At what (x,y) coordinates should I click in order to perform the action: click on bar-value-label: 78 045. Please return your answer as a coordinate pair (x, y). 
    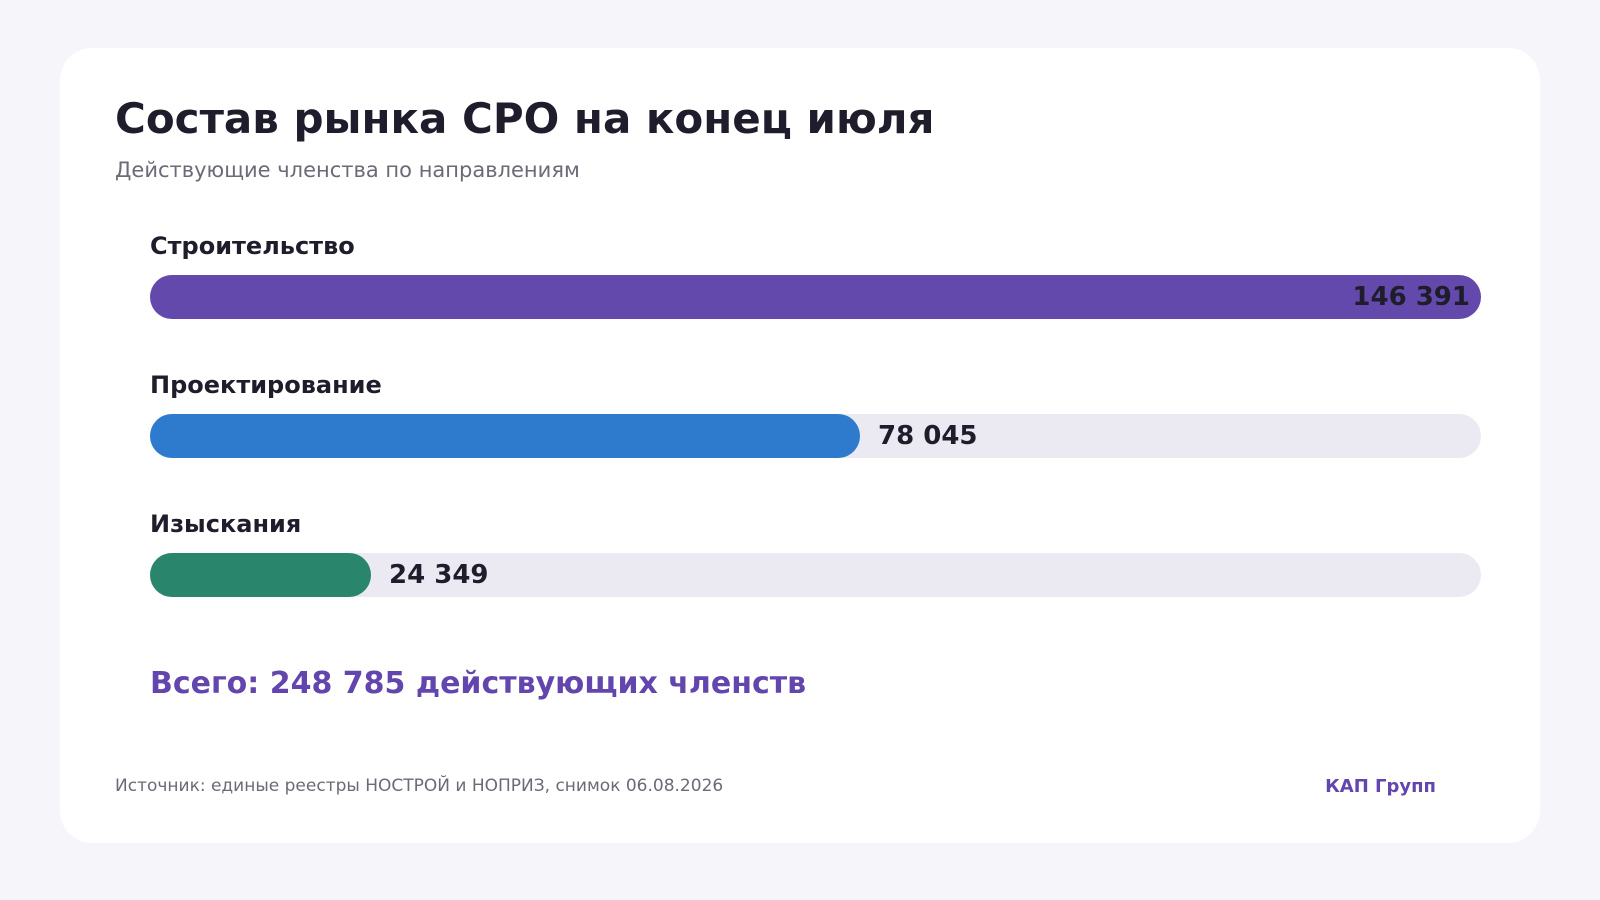
    Looking at the image, I should click on (928, 436).